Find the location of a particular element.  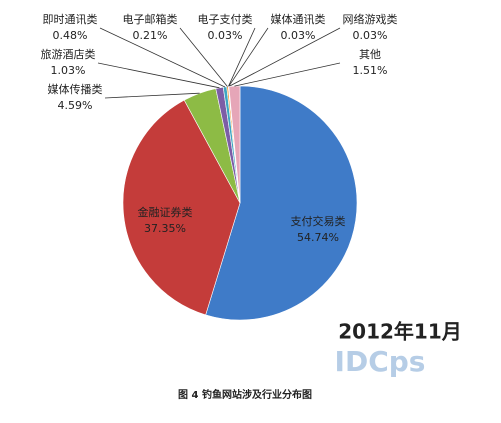

slice-label: 电子邮箱类 is located at coordinates (150, 19).